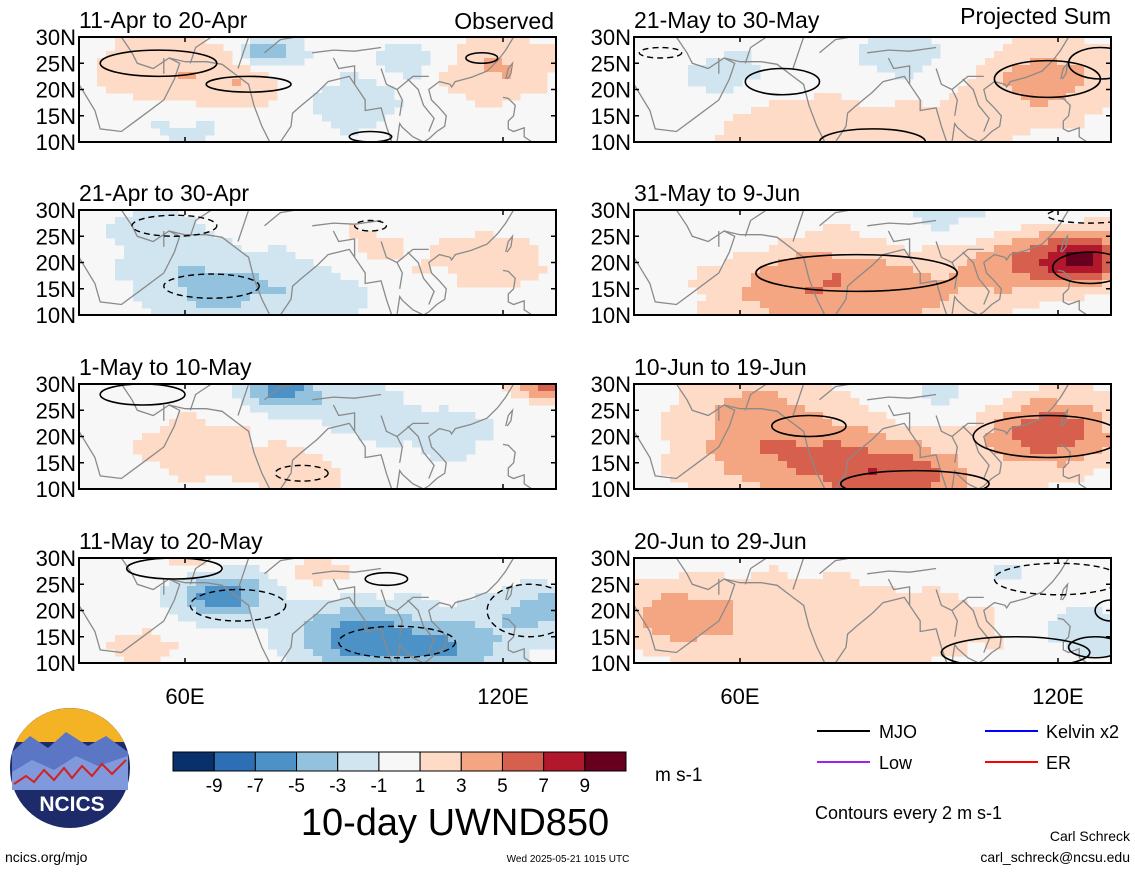  Describe the element at coordinates (165, 367) in the screenshot. I see `panel-title: 1-May to 10-May` at that location.